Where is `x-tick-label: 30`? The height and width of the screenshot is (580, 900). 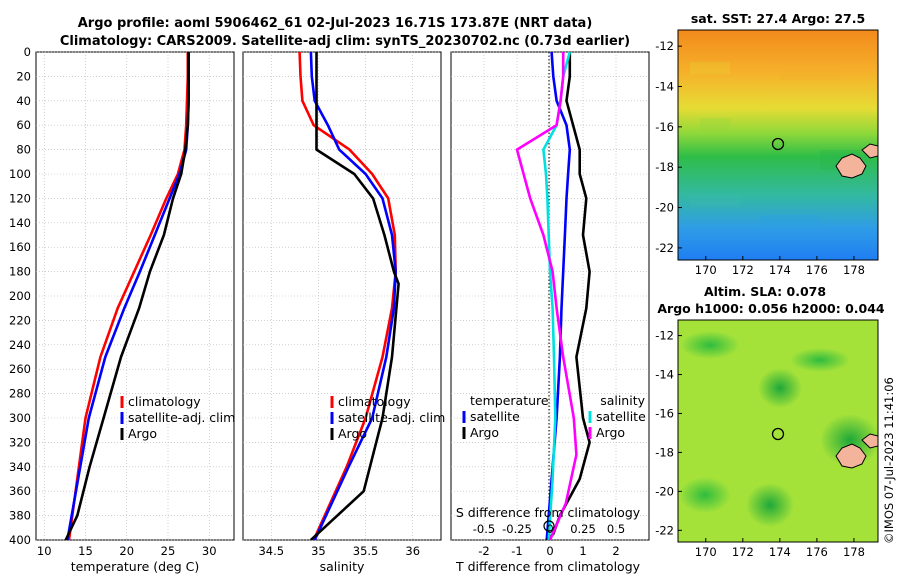 x-tick-label: 30 is located at coordinates (209, 551).